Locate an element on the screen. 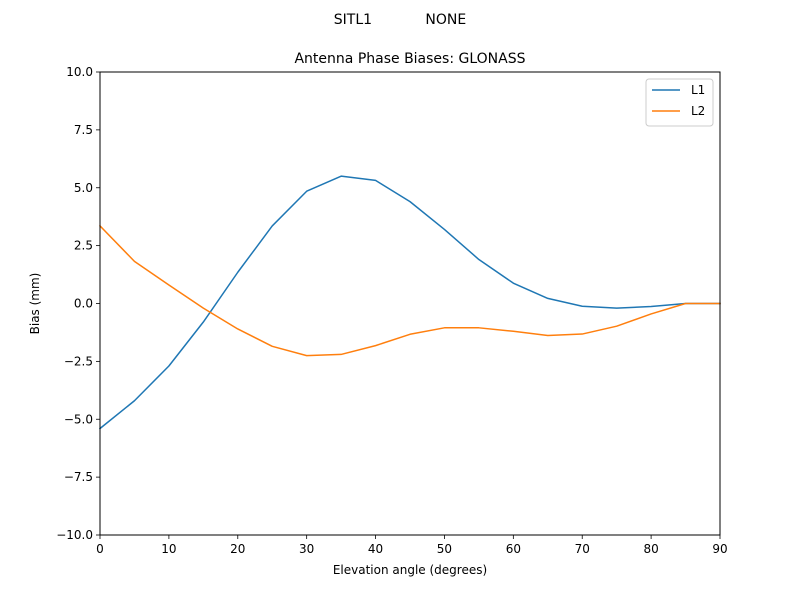 The height and width of the screenshot is (600, 800). x-tick-label: 10 is located at coordinates (168, 549).